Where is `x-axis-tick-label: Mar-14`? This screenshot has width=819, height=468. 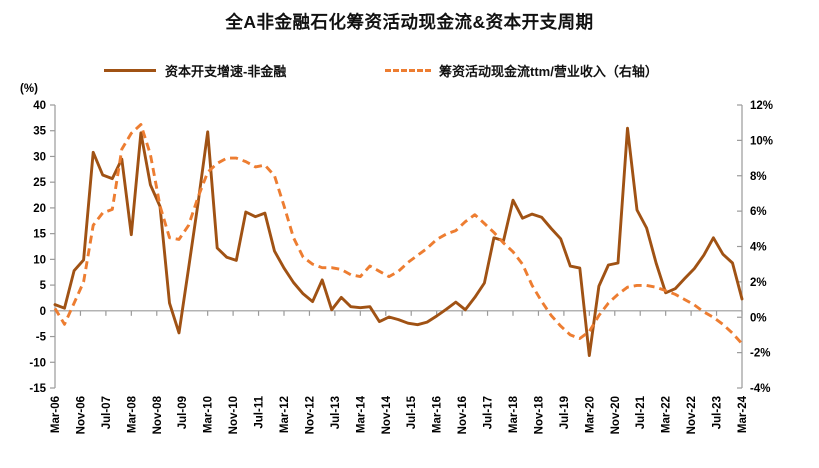 x-axis-tick-label: Mar-14 is located at coordinates (361, 414).